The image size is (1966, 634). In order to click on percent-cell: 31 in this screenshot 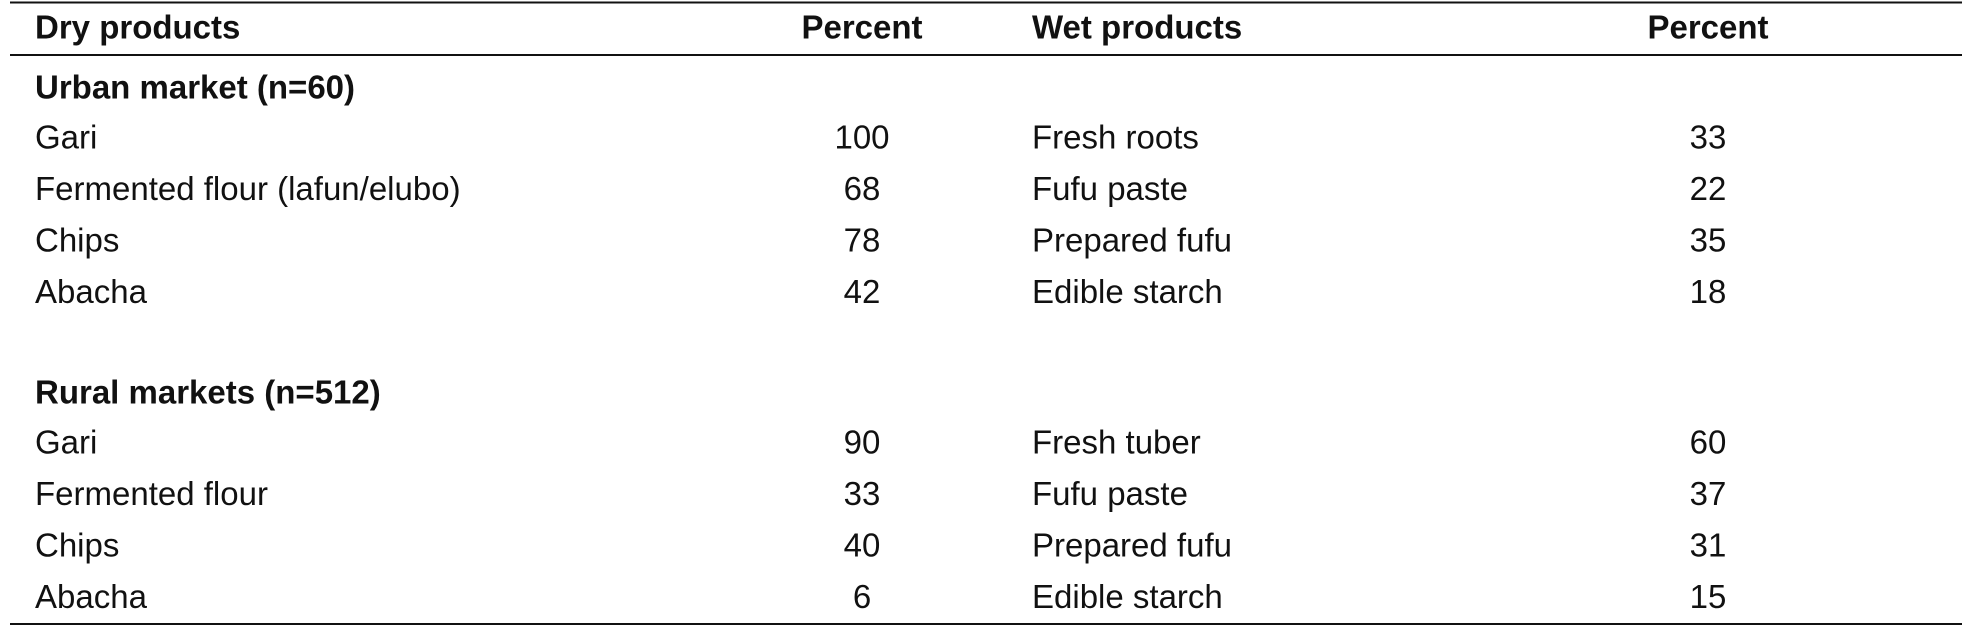, I will do `click(1708, 545)`.